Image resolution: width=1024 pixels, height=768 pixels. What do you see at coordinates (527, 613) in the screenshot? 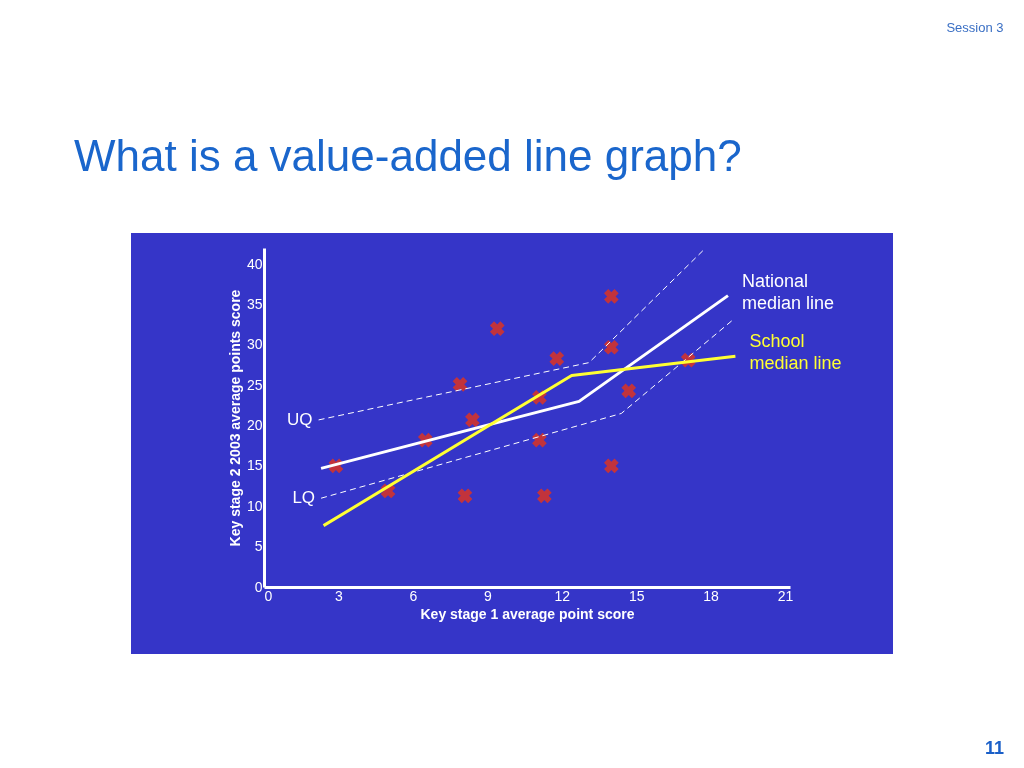
I see `x-axis-title: Key stage 1 average point score` at bounding box center [527, 613].